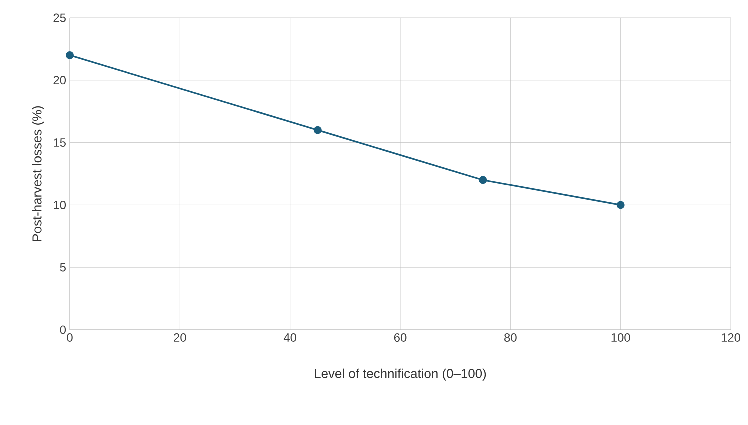 The width and height of the screenshot is (748, 425). What do you see at coordinates (60, 18) in the screenshot?
I see `y-tick-label: 25` at bounding box center [60, 18].